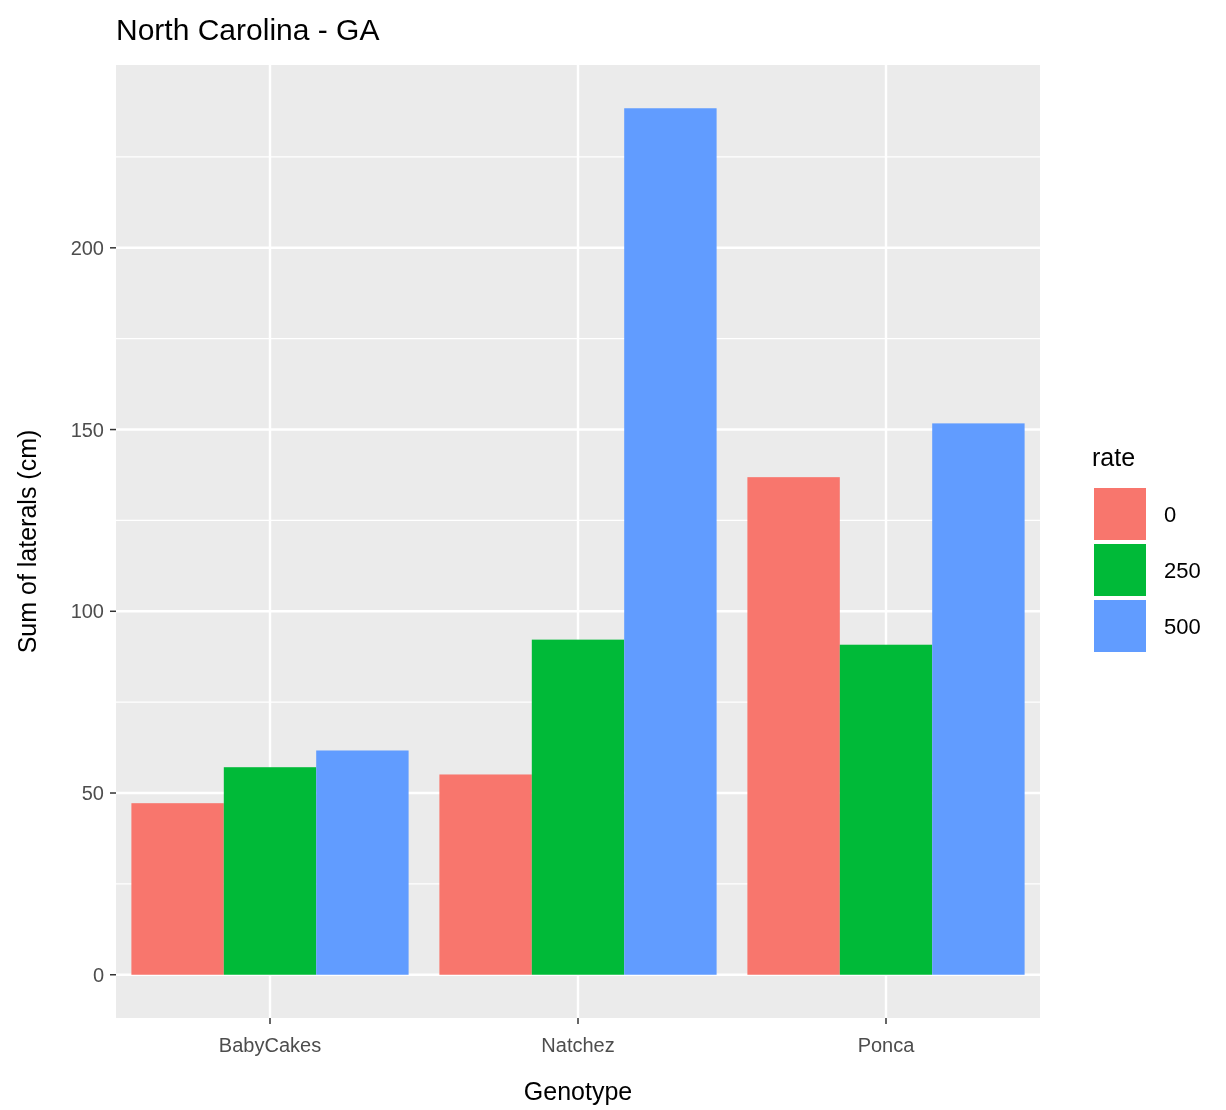  What do you see at coordinates (1182, 626) in the screenshot?
I see `legend-label: 500` at bounding box center [1182, 626].